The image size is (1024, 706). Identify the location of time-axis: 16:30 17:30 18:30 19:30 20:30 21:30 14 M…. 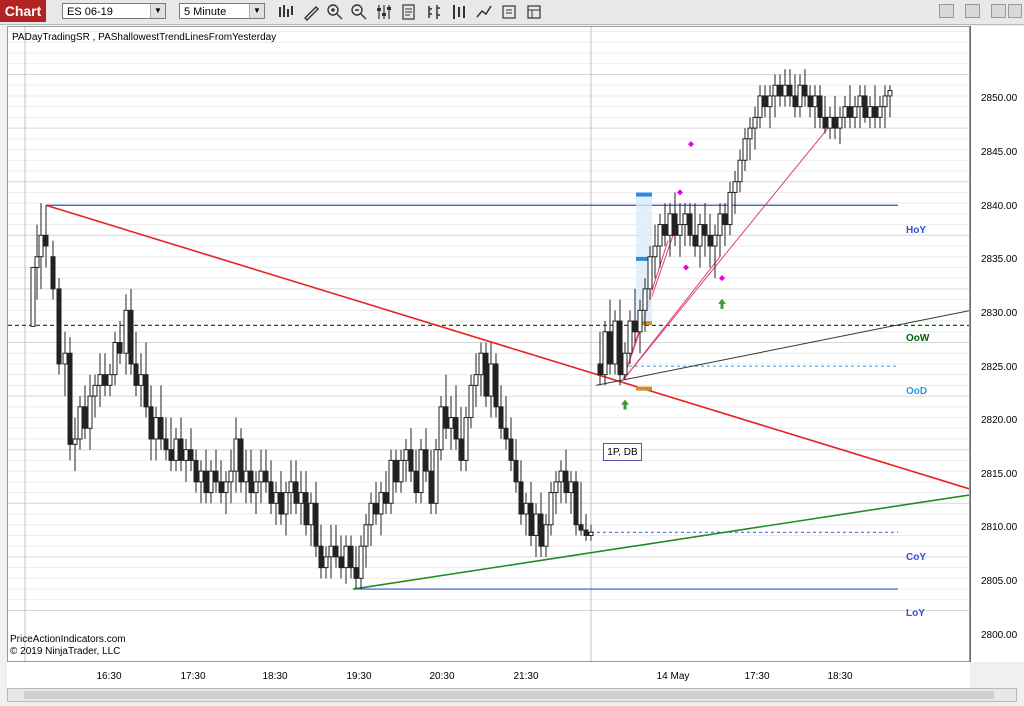
(488, 675).